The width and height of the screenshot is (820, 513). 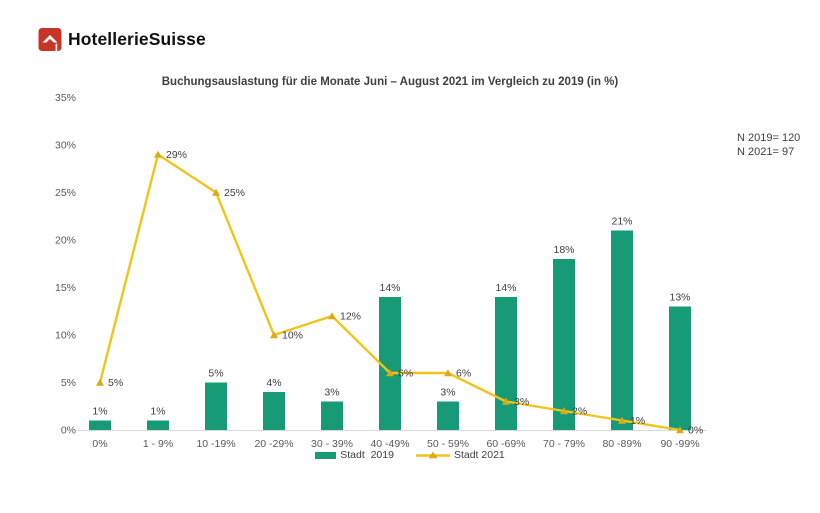 I want to click on x-axis-category-label: 80 -89%, so click(x=621, y=444).